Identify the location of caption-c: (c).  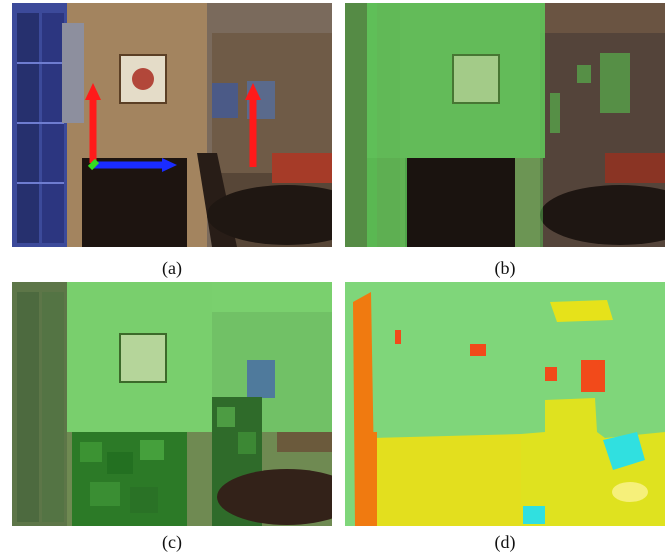
(172, 542).